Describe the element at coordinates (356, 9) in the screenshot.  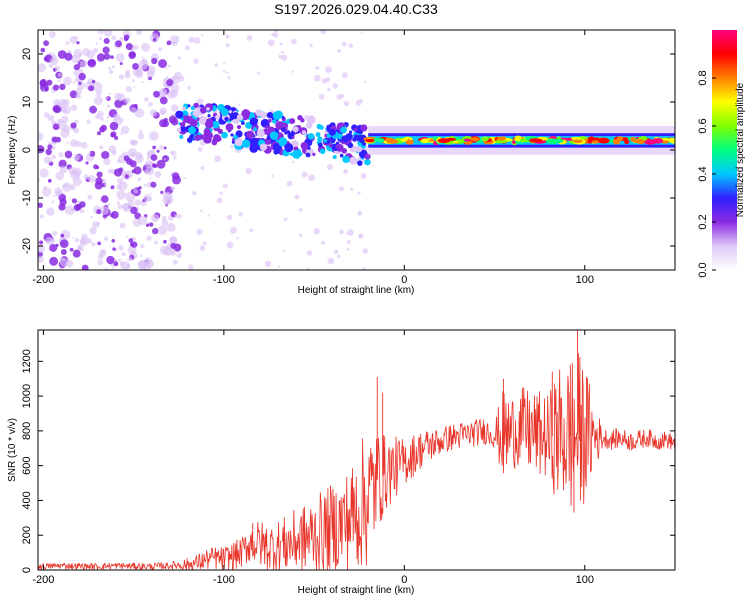
I see `chart-title: S197.2026.029.04.40.C33` at that location.